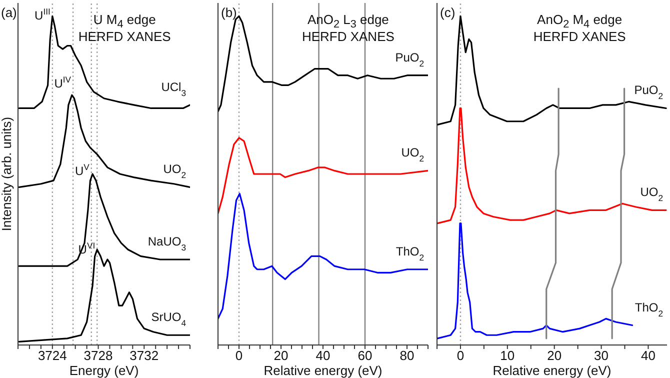 The height and width of the screenshot is (378, 670). I want to click on series-label: SrUO$_{4}$, so click(168, 319).